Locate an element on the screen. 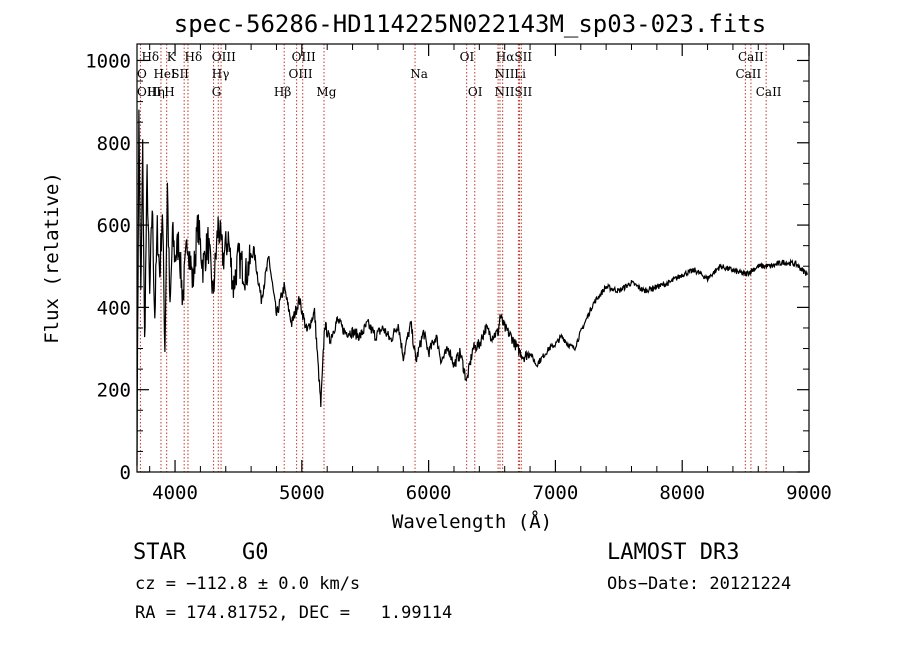 The width and height of the screenshot is (900, 649). spectral-line-label: H is located at coordinates (169, 92).